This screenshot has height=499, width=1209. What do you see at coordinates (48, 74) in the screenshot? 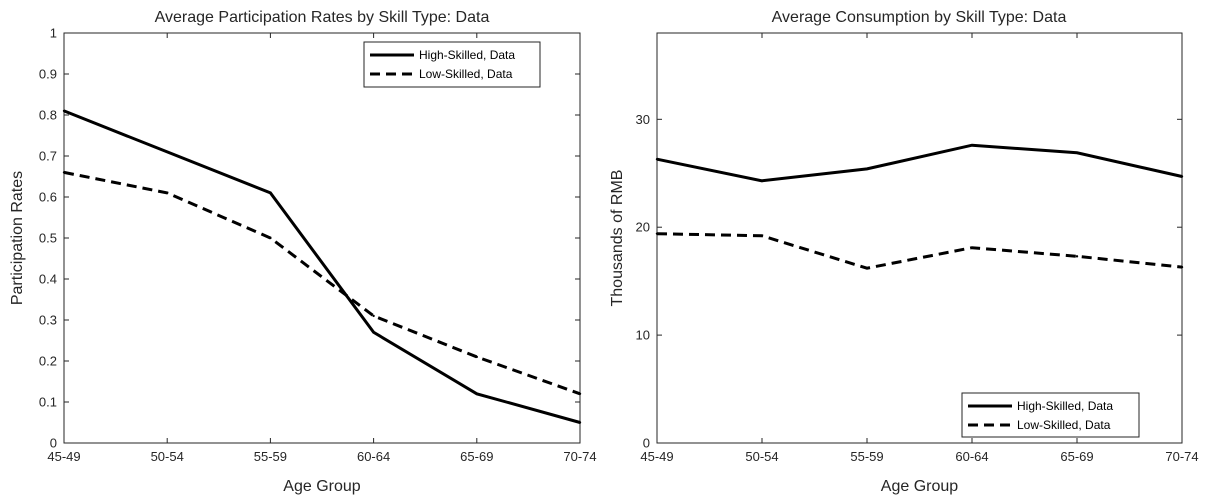
I see `y-tick-label: 0.9` at bounding box center [48, 74].